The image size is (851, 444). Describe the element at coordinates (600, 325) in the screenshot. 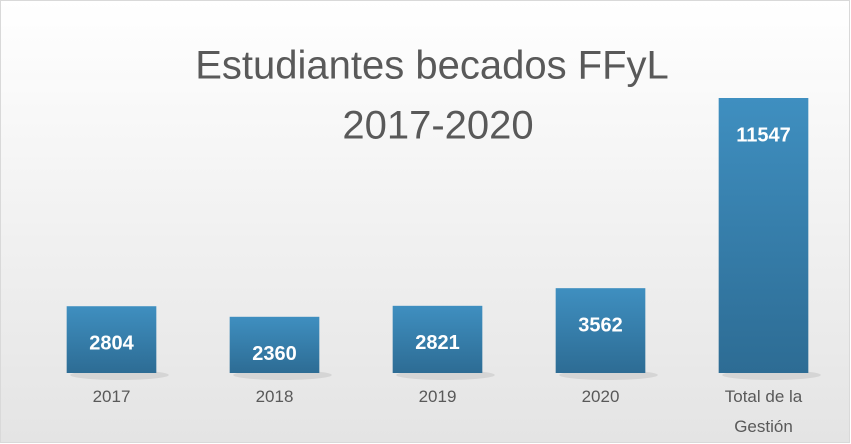

I see `data-label: 3562` at that location.